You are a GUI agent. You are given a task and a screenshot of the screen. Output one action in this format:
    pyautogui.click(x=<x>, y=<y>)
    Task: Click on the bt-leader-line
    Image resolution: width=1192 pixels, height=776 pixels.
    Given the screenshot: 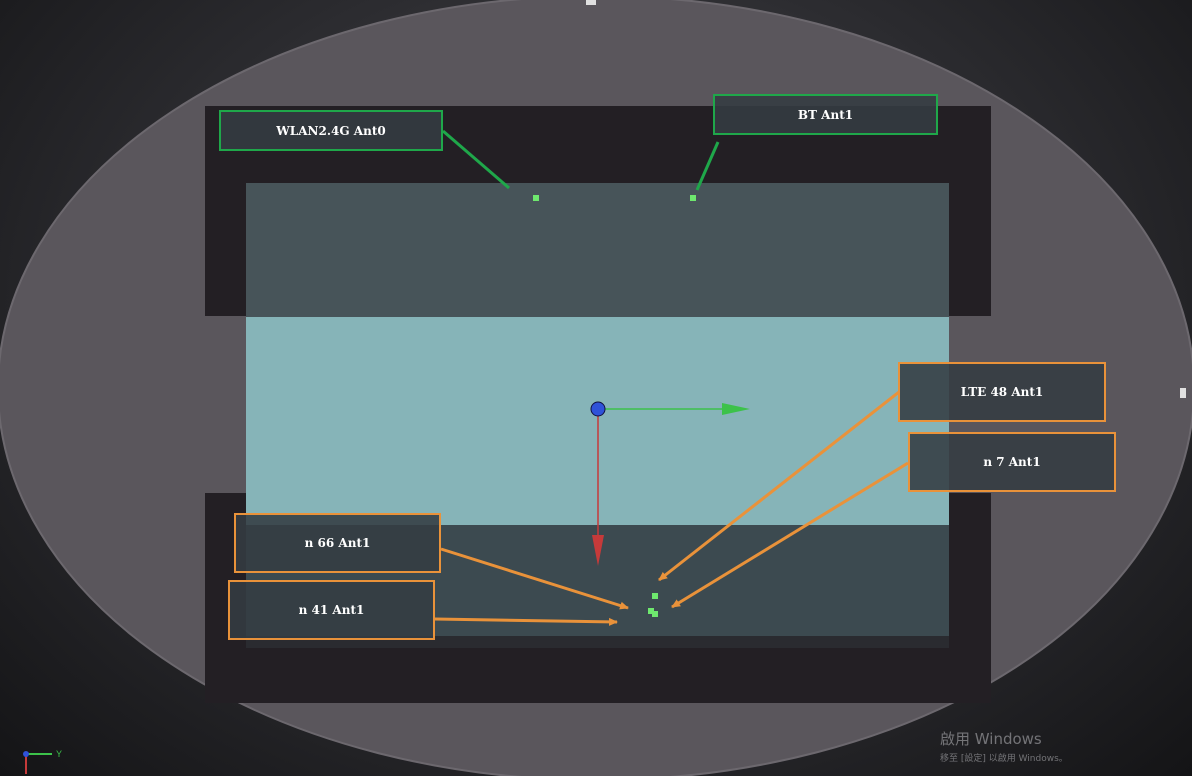 What is the action you would take?
    pyautogui.click(x=707, y=166)
    